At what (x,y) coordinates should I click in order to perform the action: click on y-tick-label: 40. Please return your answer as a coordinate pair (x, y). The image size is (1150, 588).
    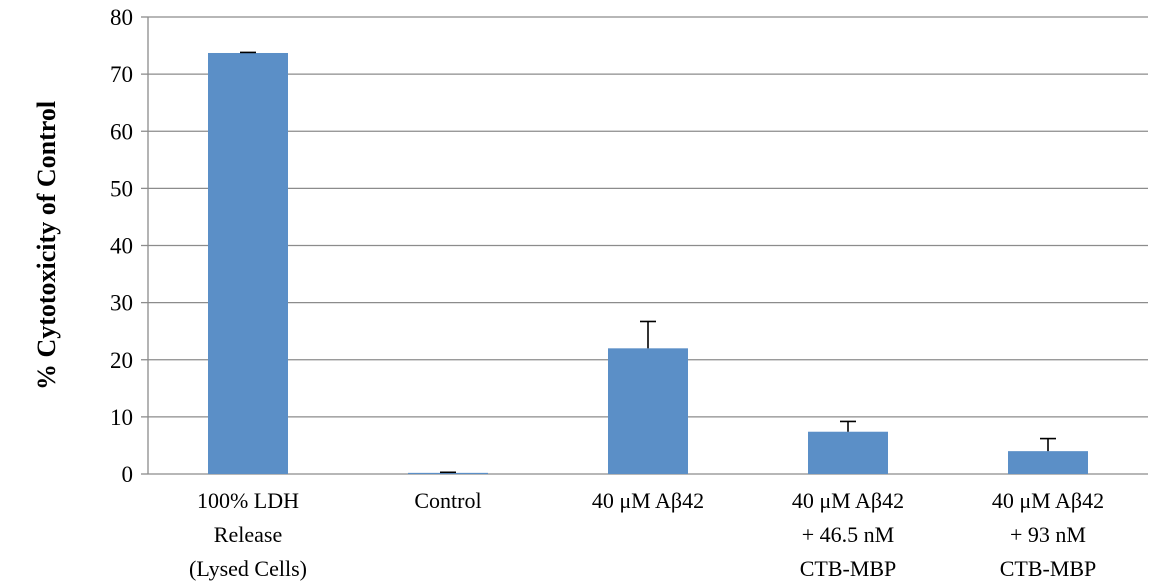
    Looking at the image, I should click on (121, 246).